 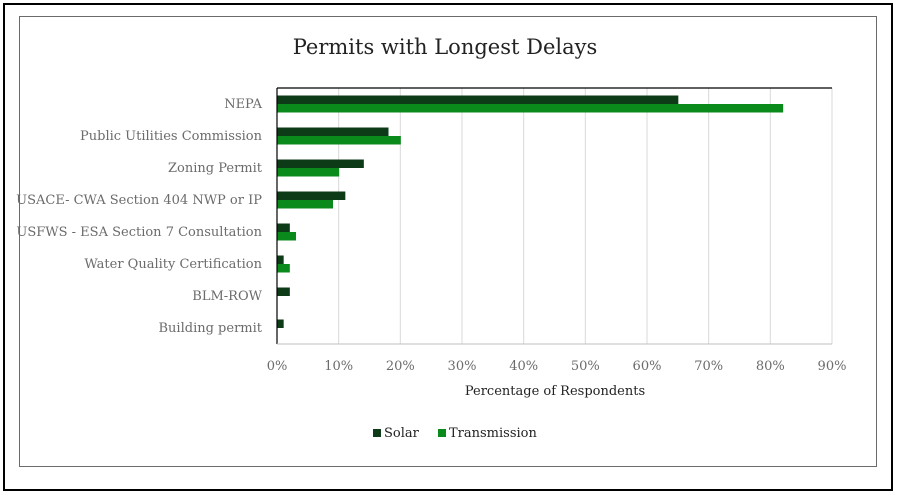 I want to click on legend: Solar Transmission, so click(x=455, y=433).